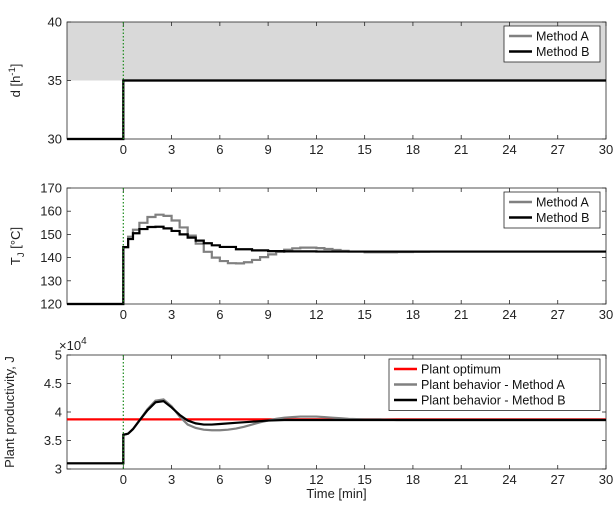  I want to click on legend-label: Plant optimum, so click(461, 370).